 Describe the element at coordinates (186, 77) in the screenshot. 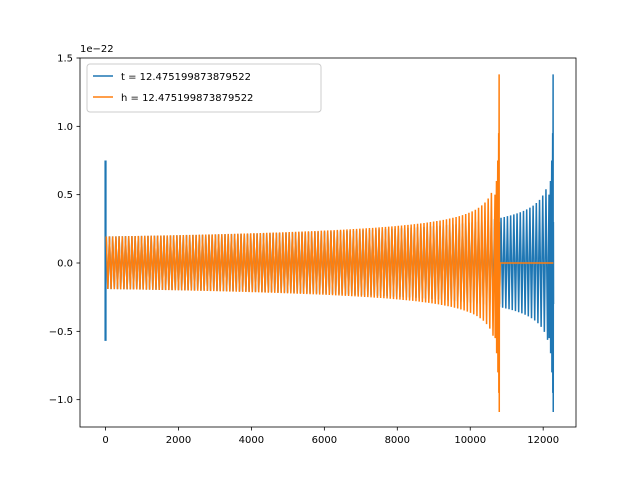

I see `legend-label-t: t = 12.475199873879522` at that location.